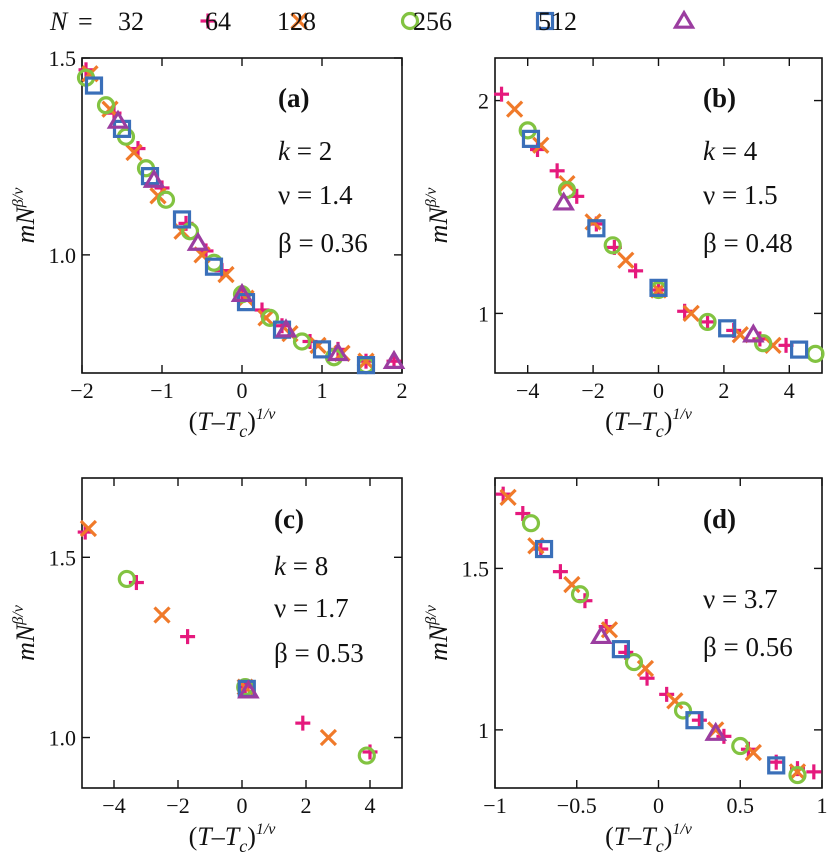 The height and width of the screenshot is (868, 830). Describe the element at coordinates (483, 101) in the screenshot. I see `y-tick-label: 2` at that location.